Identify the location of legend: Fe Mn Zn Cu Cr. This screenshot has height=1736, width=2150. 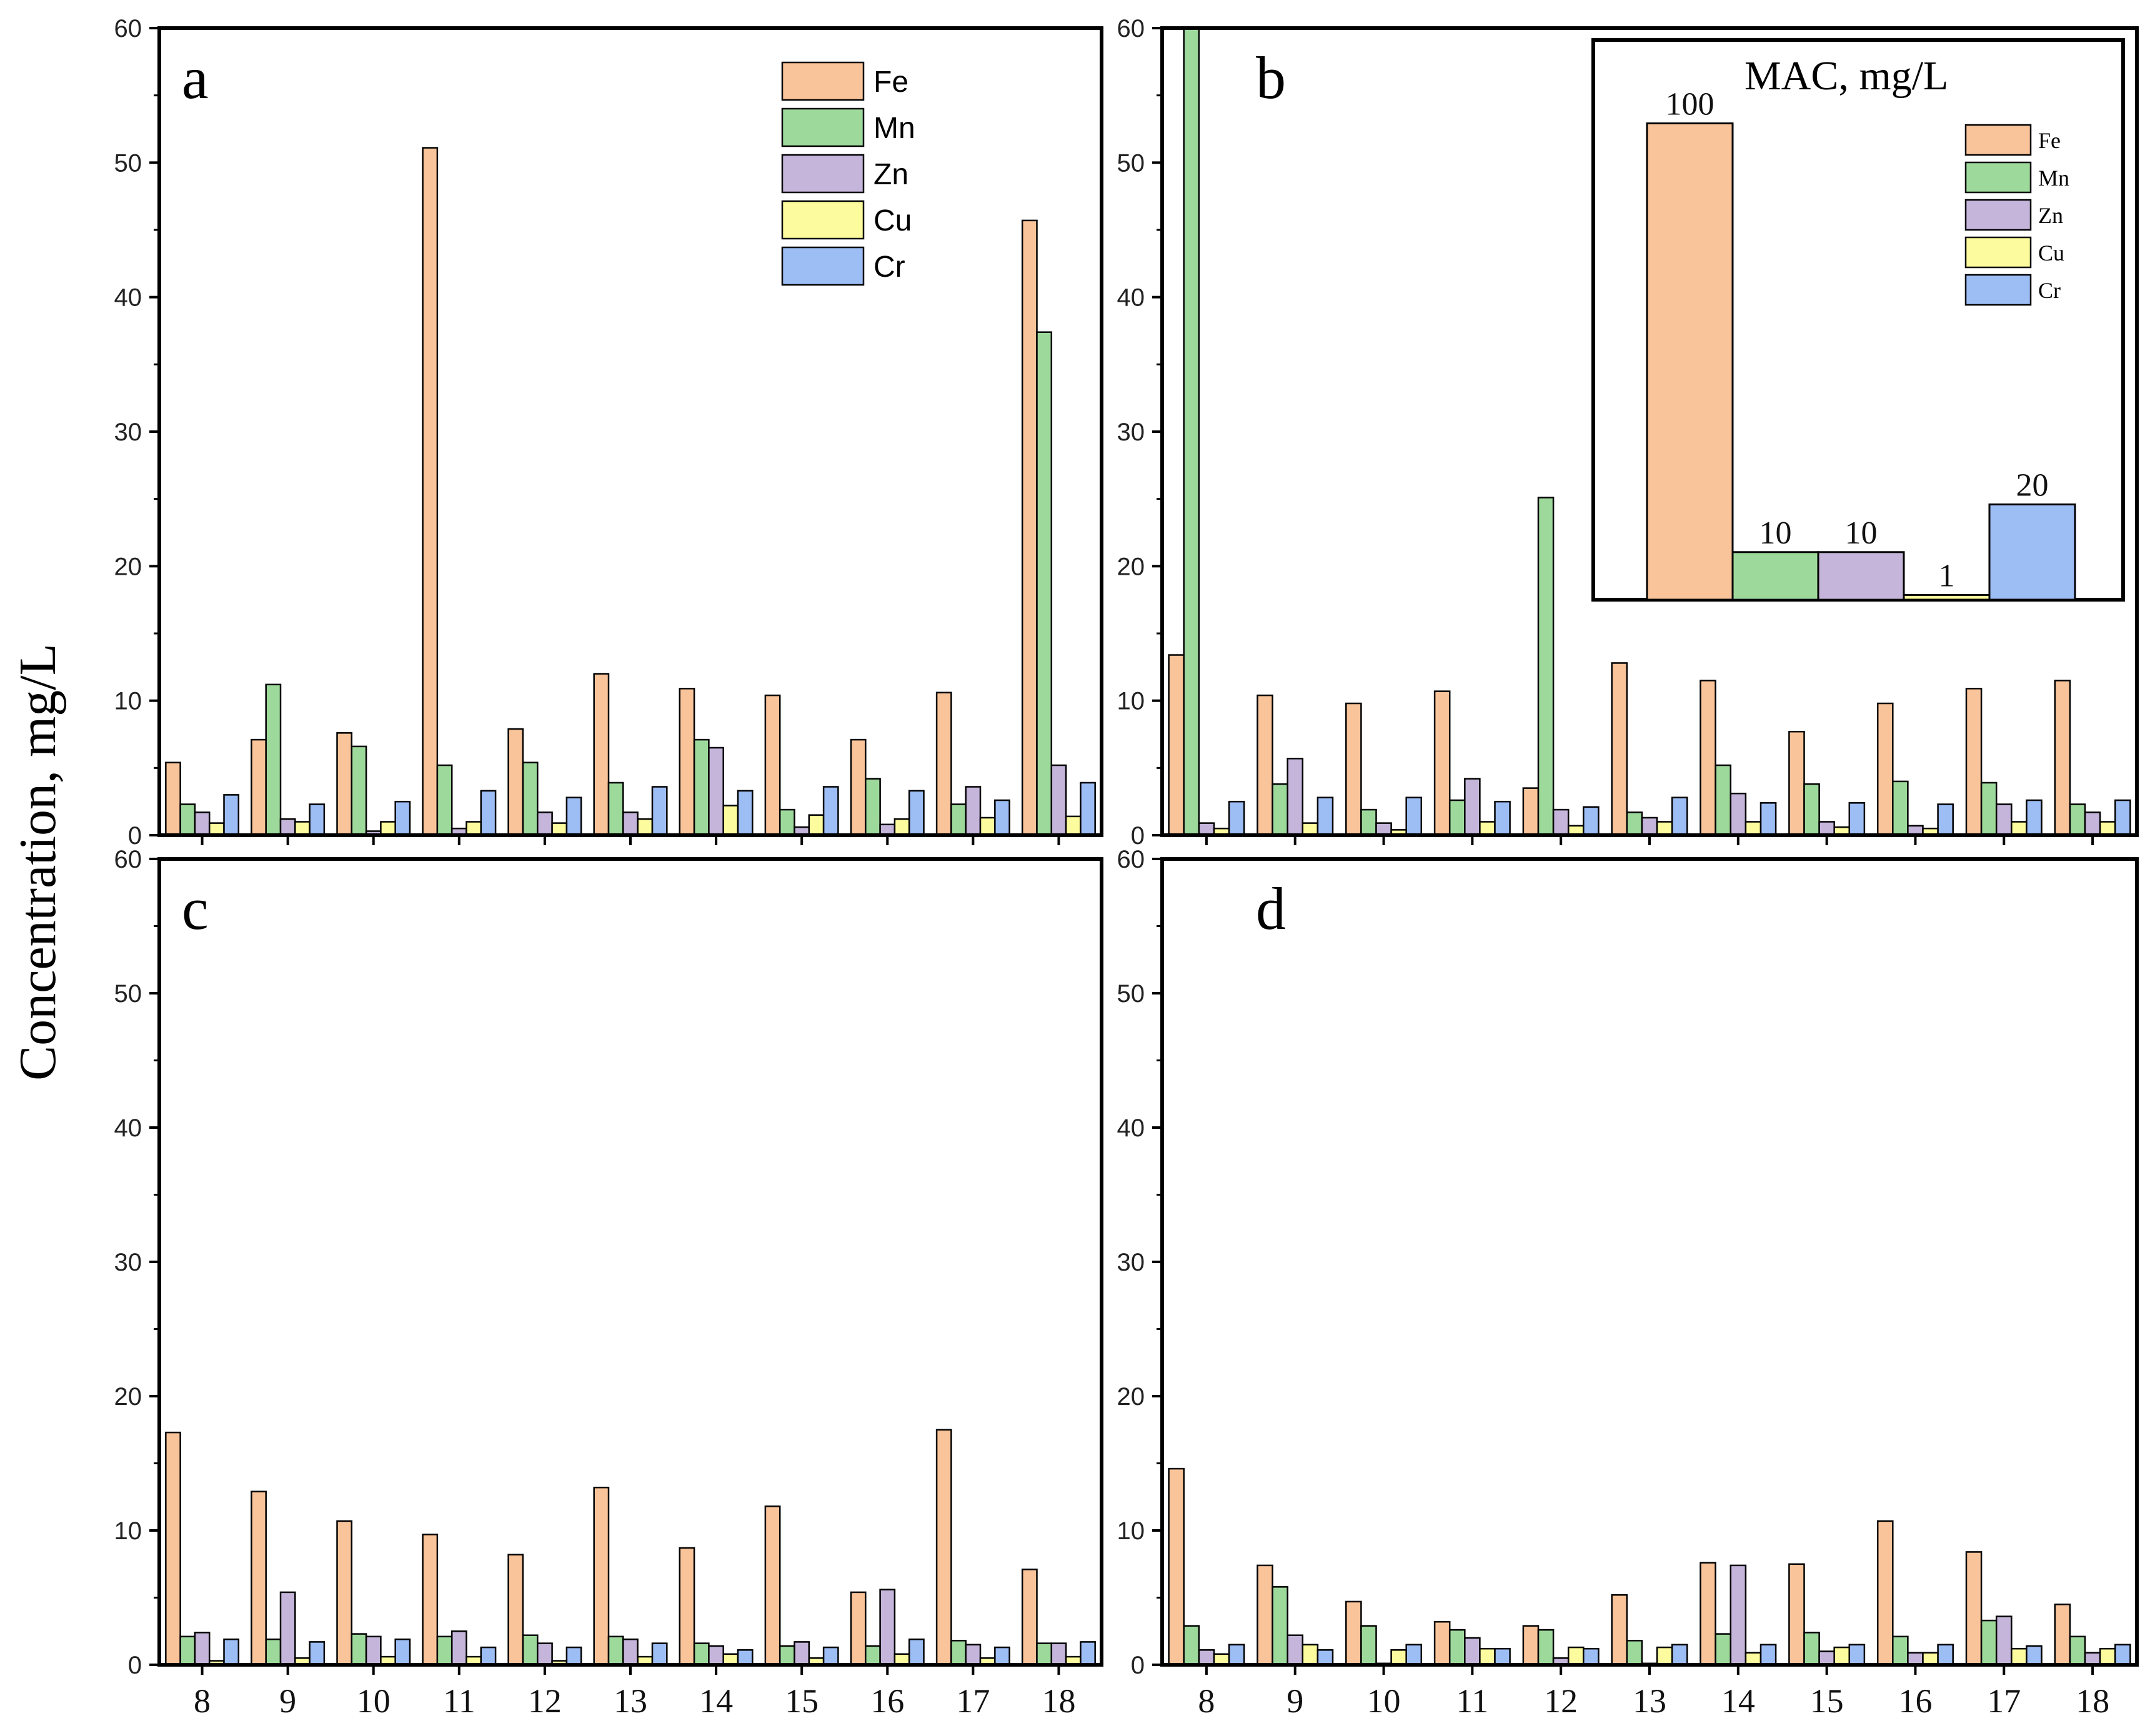
(848, 173).